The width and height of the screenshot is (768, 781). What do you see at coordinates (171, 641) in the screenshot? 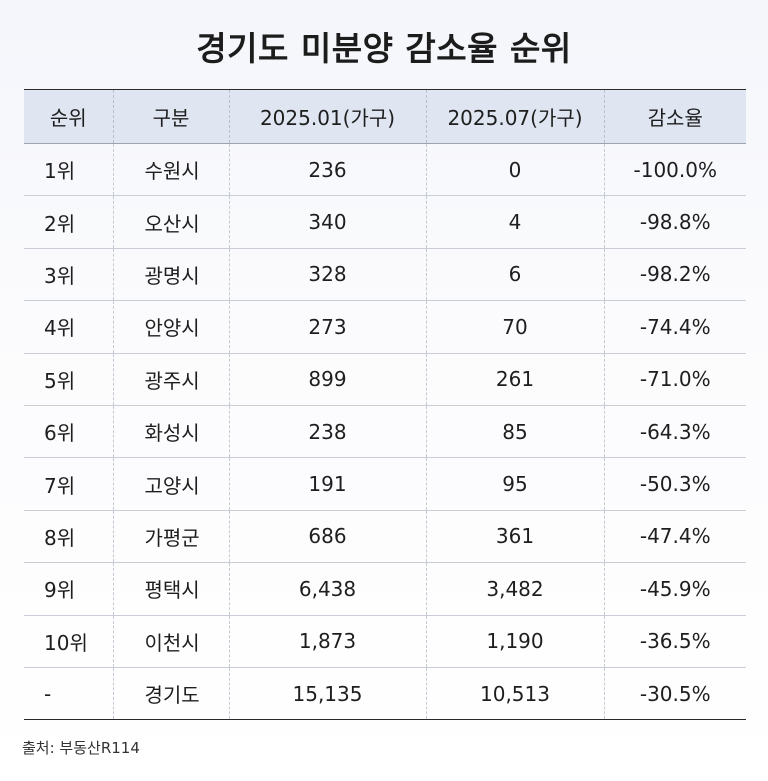
I see `cell-region: 이천시` at bounding box center [171, 641].